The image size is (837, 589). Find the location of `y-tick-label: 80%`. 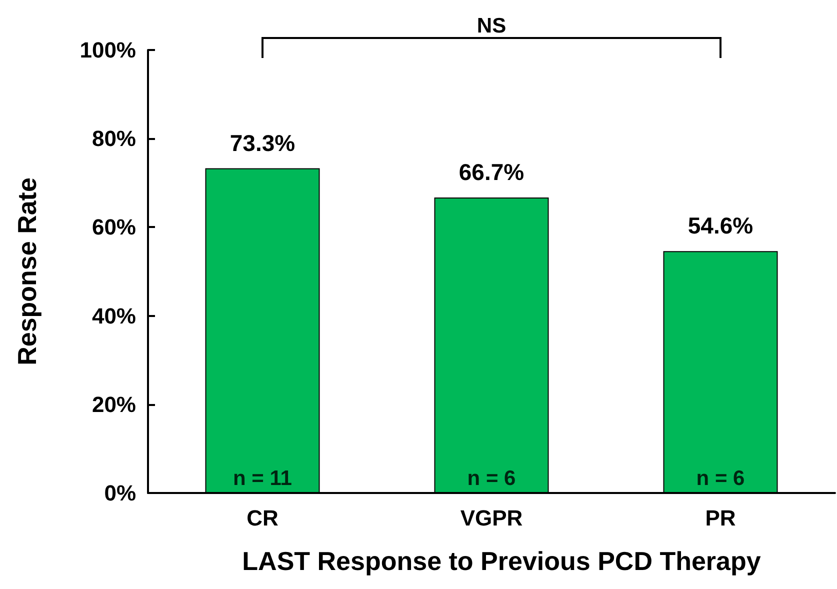

y-tick-label: 80% is located at coordinates (114, 139).